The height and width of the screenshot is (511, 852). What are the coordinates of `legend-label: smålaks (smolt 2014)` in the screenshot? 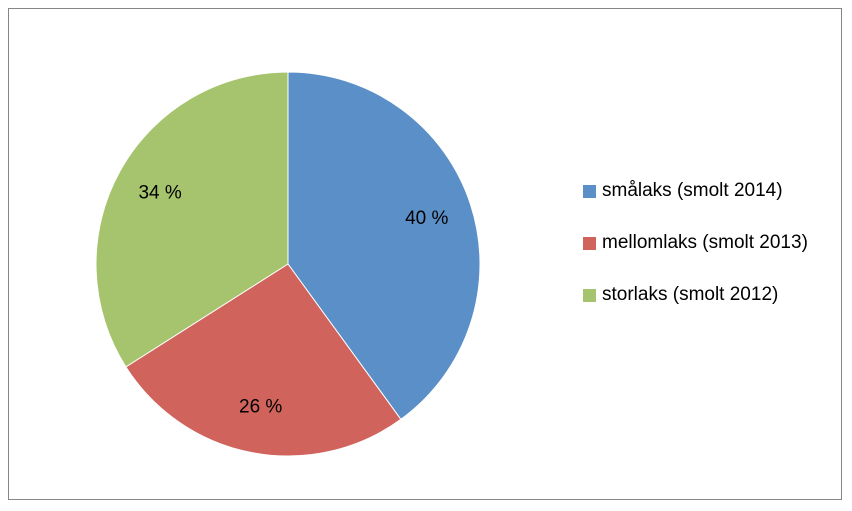 It's located at (692, 190).